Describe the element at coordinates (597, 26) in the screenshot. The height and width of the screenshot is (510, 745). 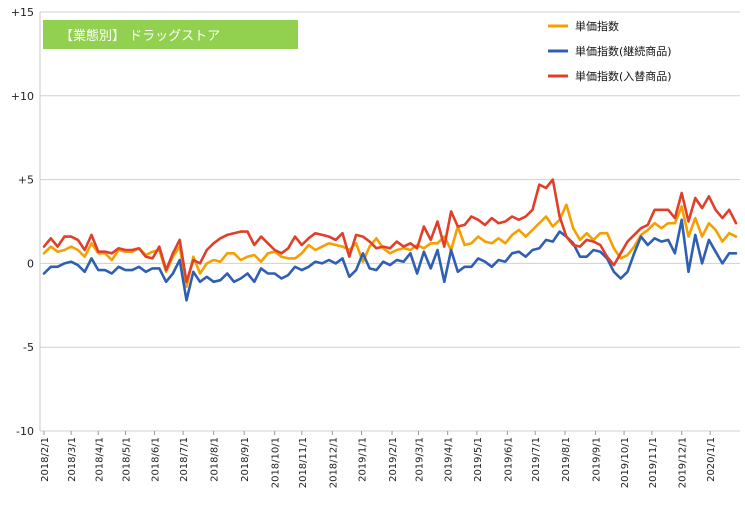
I see `legend-label: 単価指数` at that location.